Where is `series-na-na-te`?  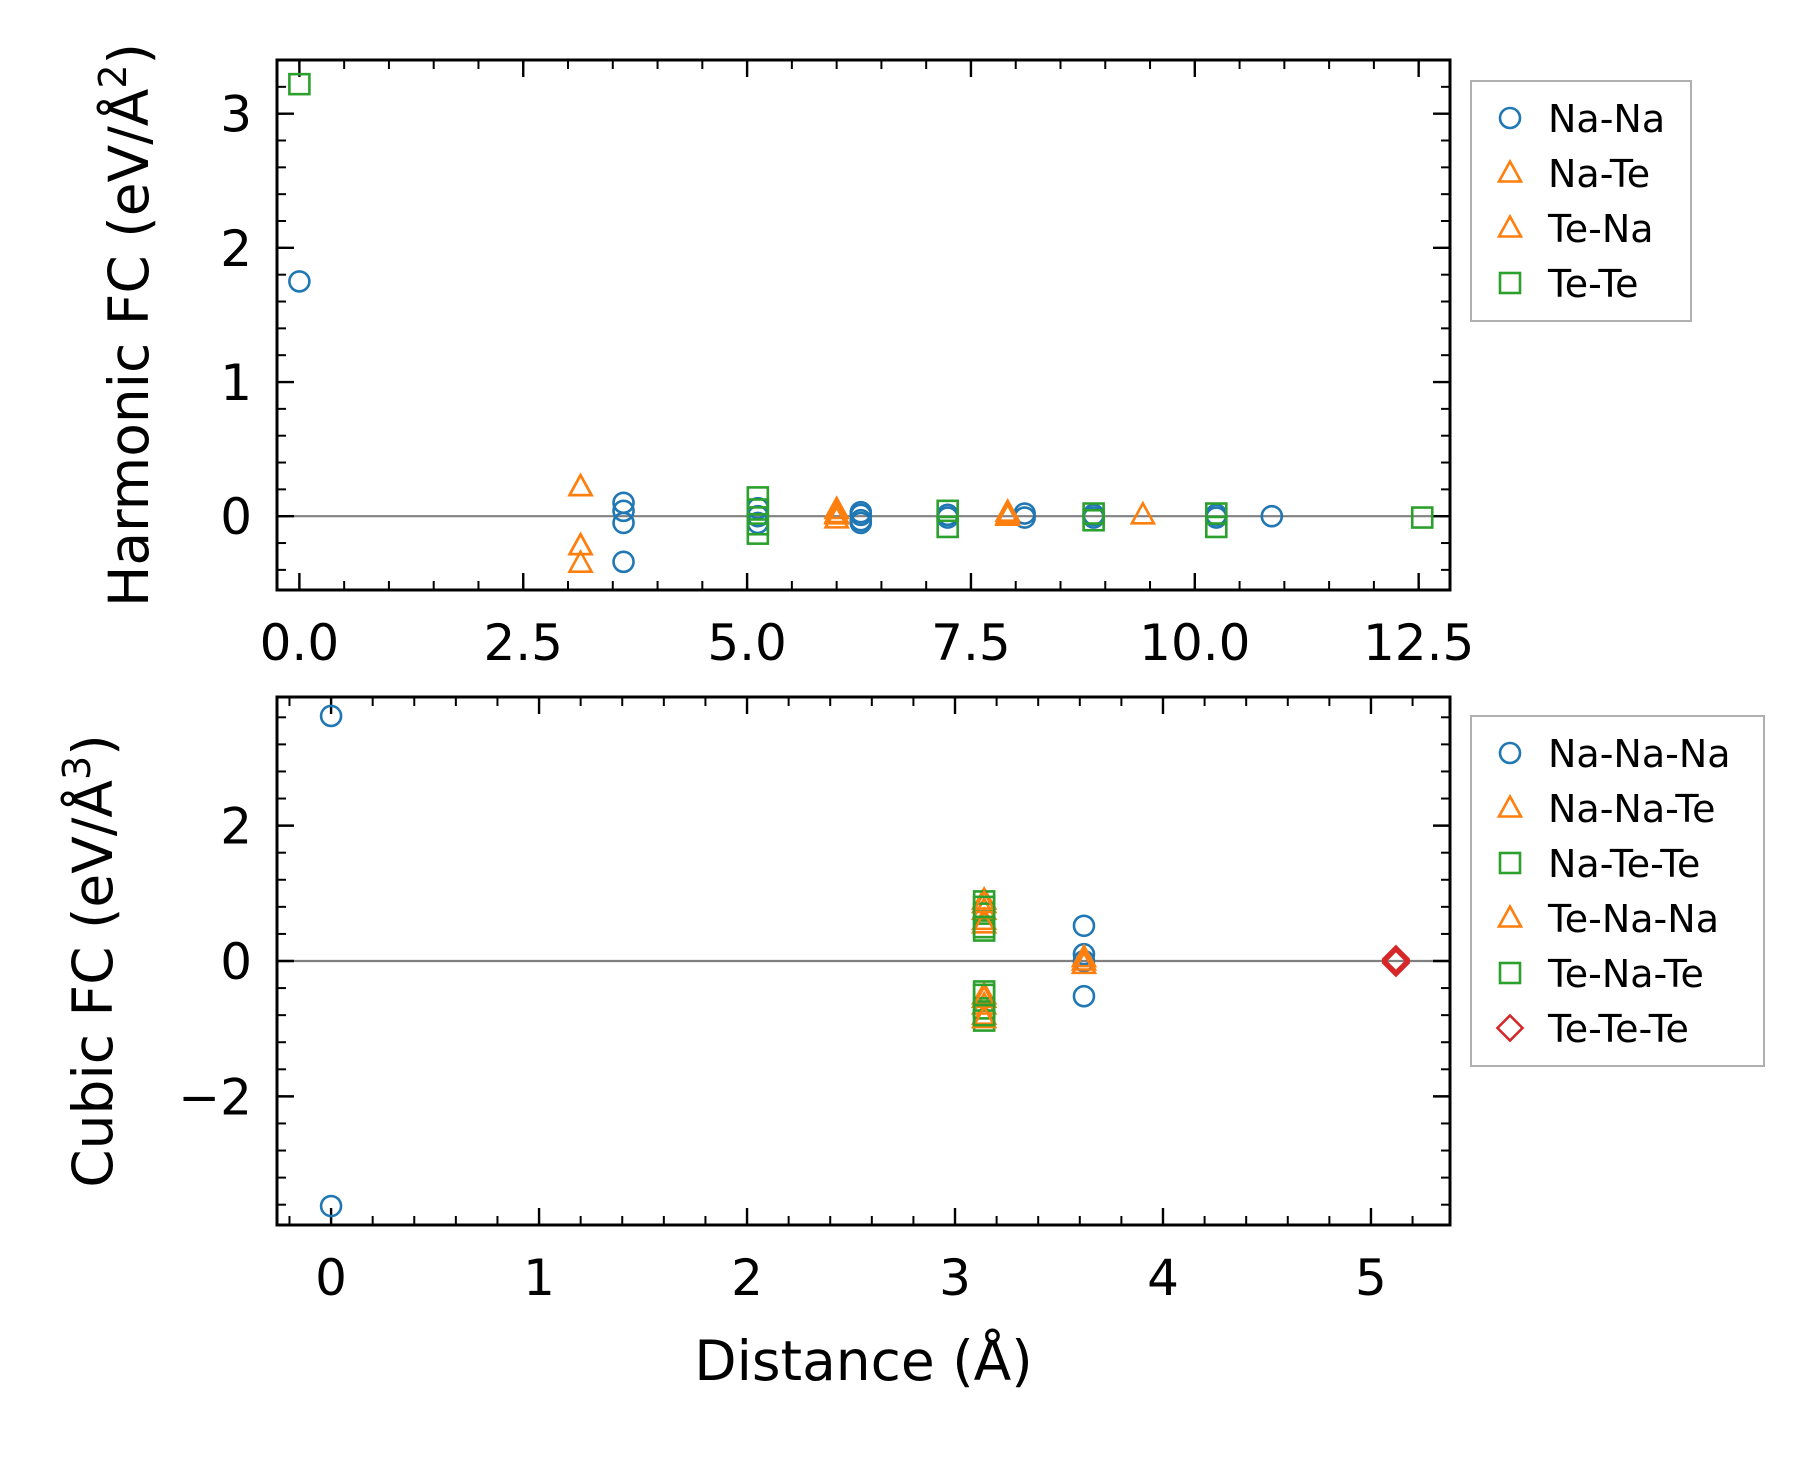 series-na-na-te is located at coordinates (1034, 955).